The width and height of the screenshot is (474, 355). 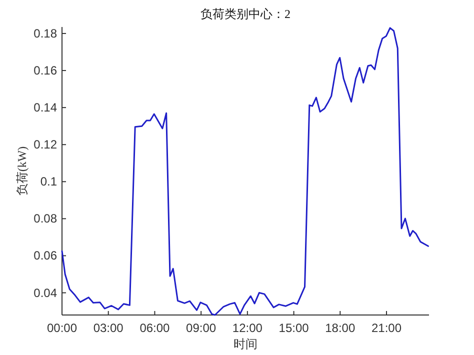 What do you see at coordinates (340, 328) in the screenshot?
I see `x-tick-label: 18:00` at bounding box center [340, 328].